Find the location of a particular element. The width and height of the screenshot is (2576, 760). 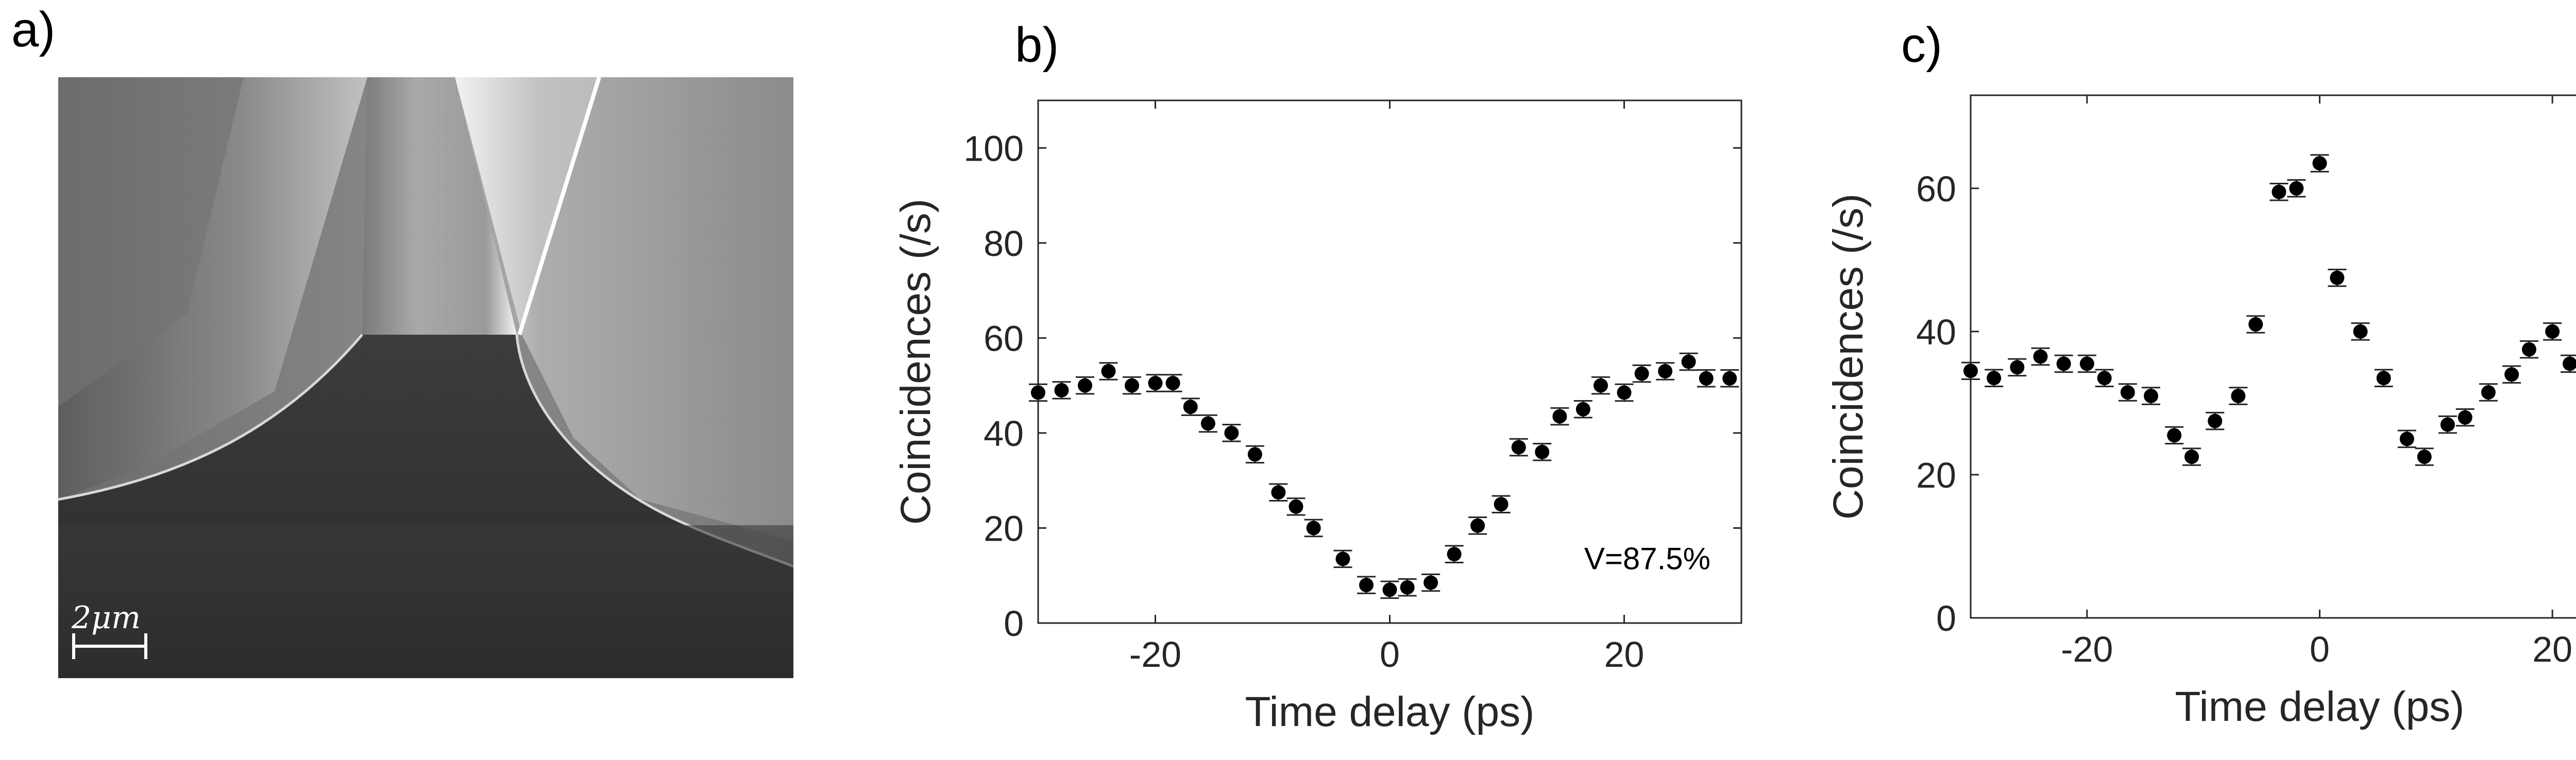

y-tick-label: 80 is located at coordinates (1004, 243).